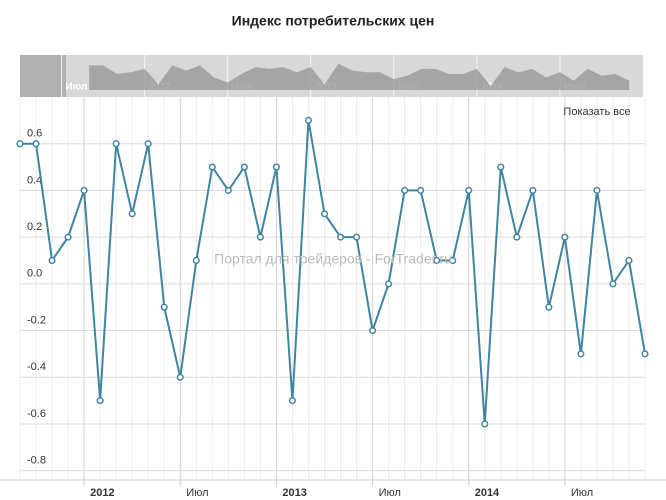 This screenshot has height=500, width=666. Describe the element at coordinates (333, 259) in the screenshot. I see `watermark: Портал для трейдеров - ForTrader.ru` at that location.